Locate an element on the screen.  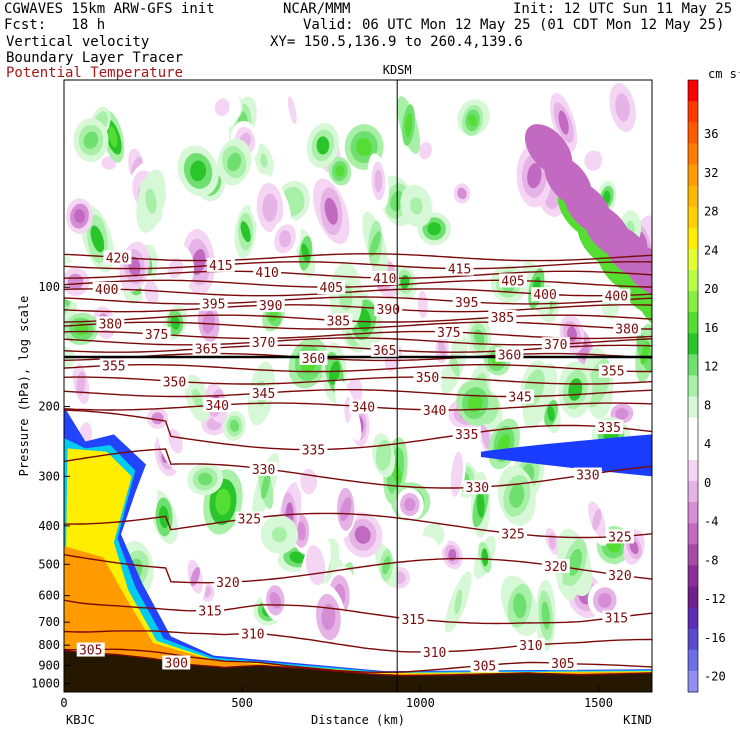
station-right-label: KIND is located at coordinates (637, 720).